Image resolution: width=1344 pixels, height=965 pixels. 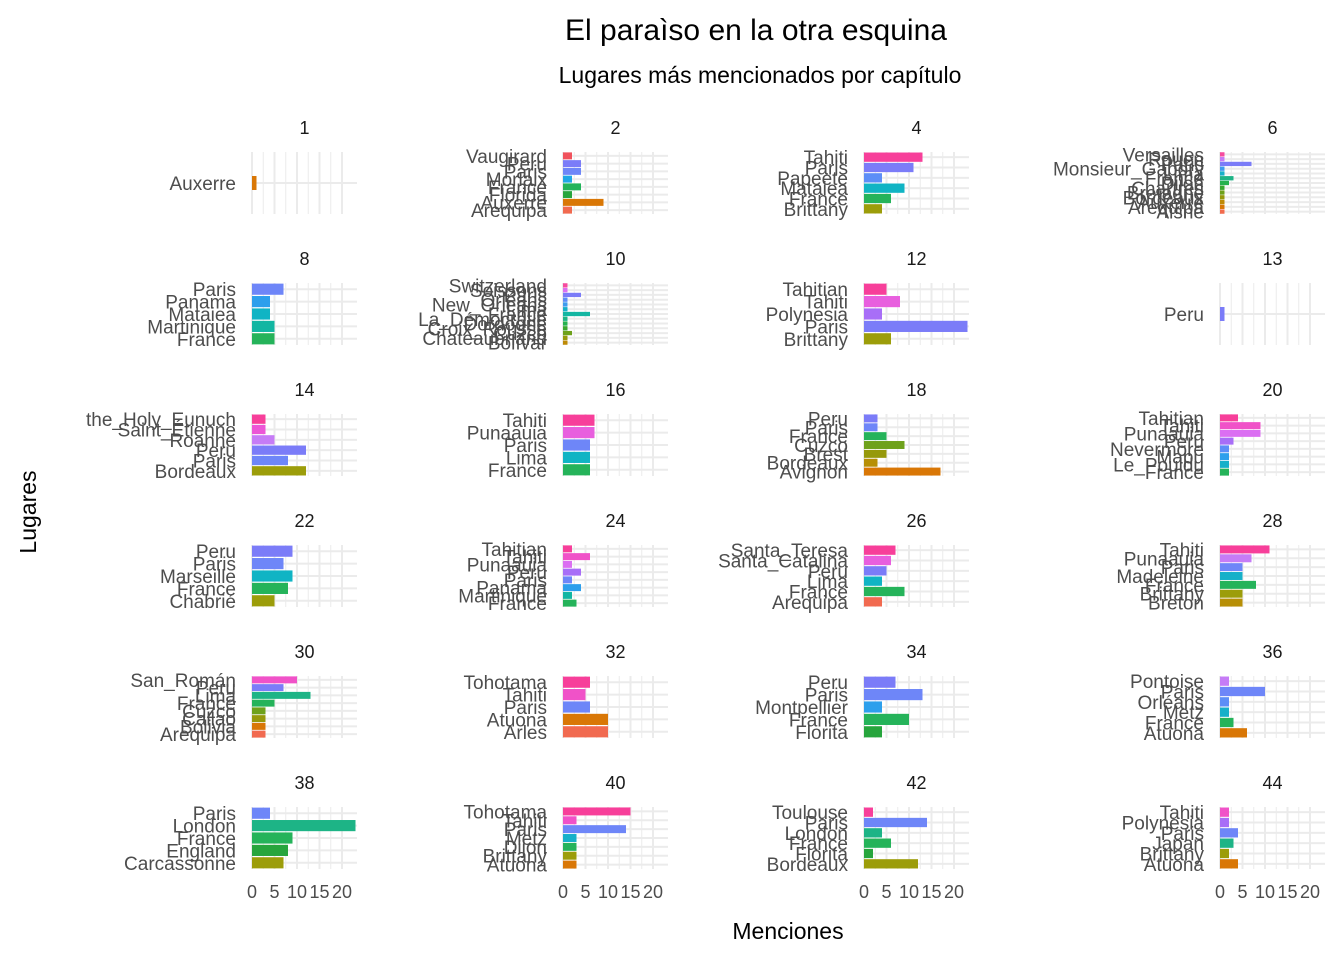 I want to click on bar-Chabrié, so click(x=263, y=601).